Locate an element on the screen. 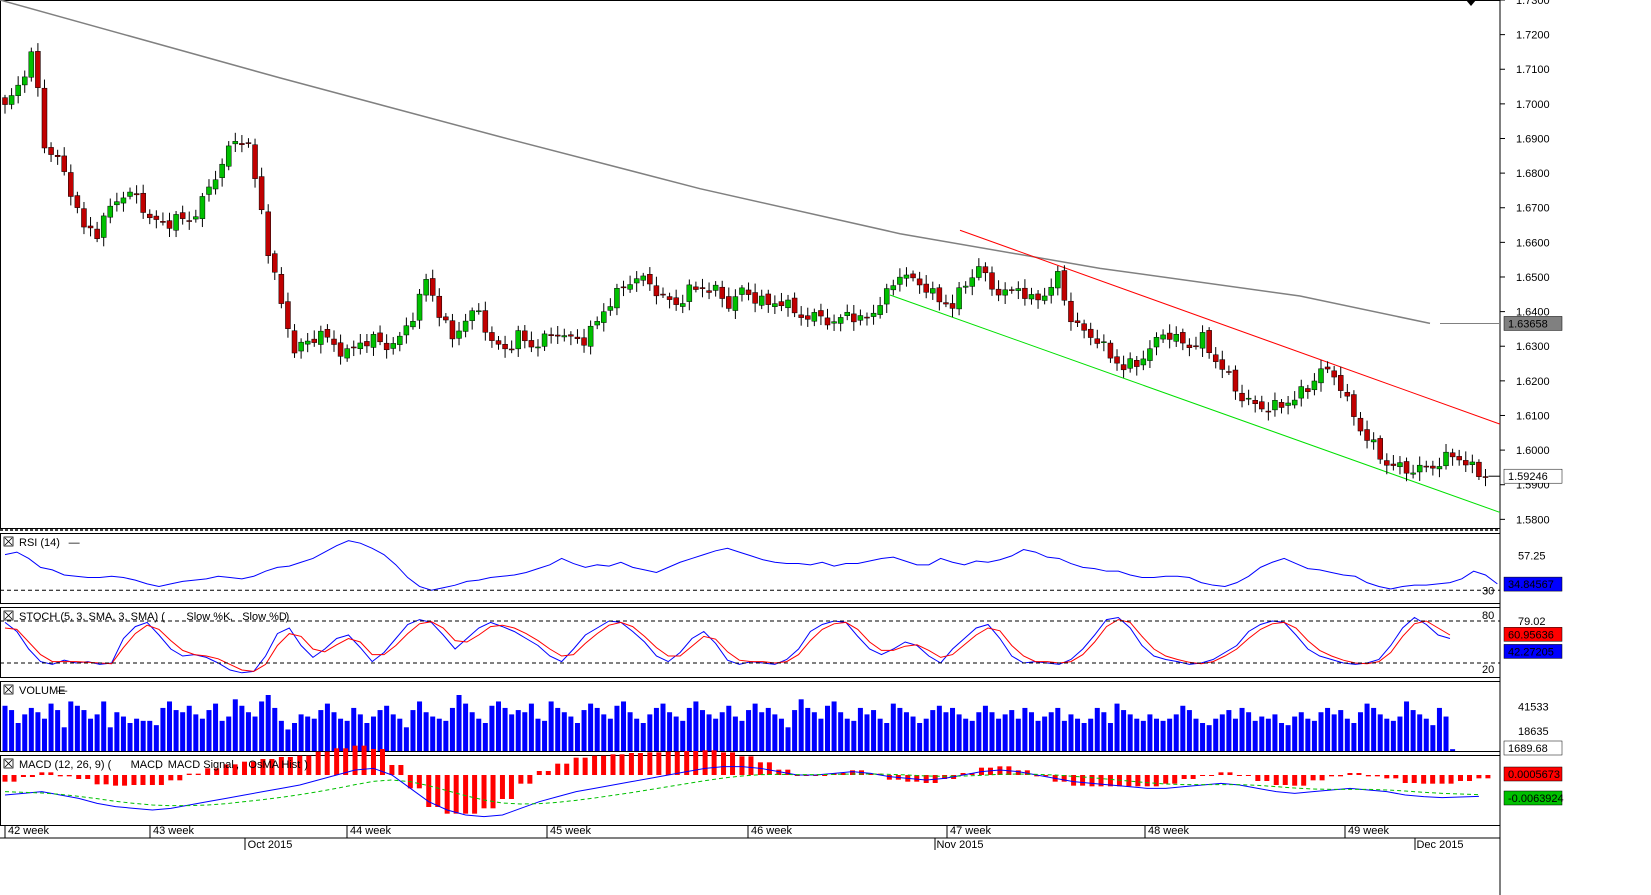 This screenshot has width=1651, height=895. volume-value-label: 1689.68 is located at coordinates (1528, 749).